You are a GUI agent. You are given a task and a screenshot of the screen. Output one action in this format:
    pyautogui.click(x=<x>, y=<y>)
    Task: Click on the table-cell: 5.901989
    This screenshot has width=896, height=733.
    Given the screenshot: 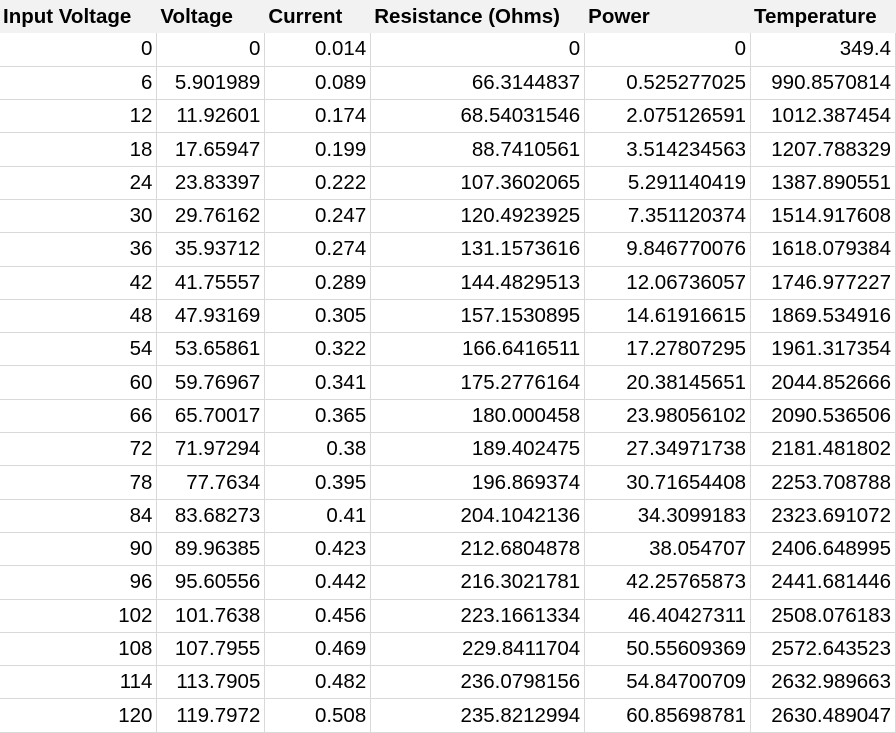 What is the action you would take?
    pyautogui.click(x=211, y=83)
    